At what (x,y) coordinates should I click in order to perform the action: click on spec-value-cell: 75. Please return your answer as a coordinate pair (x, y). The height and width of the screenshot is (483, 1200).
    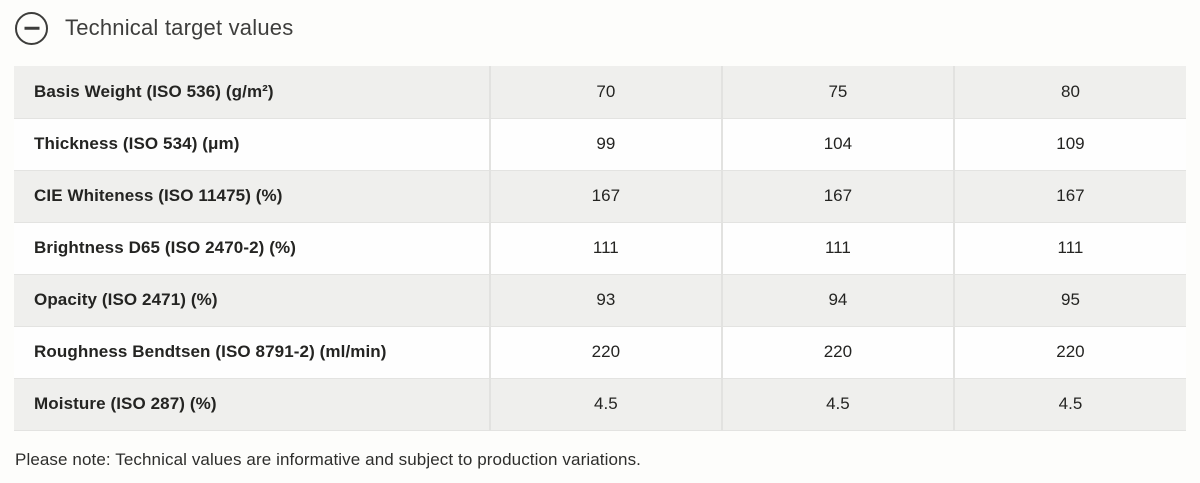
    Looking at the image, I should click on (837, 92).